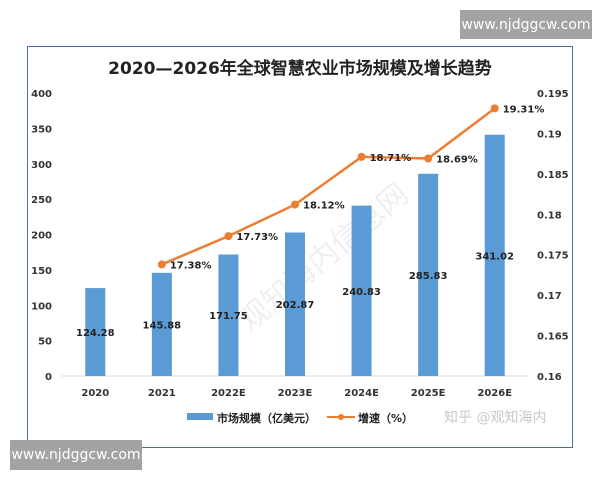 The width and height of the screenshot is (600, 480). I want to click on y-right-tick-label: 0.17, so click(549, 296).